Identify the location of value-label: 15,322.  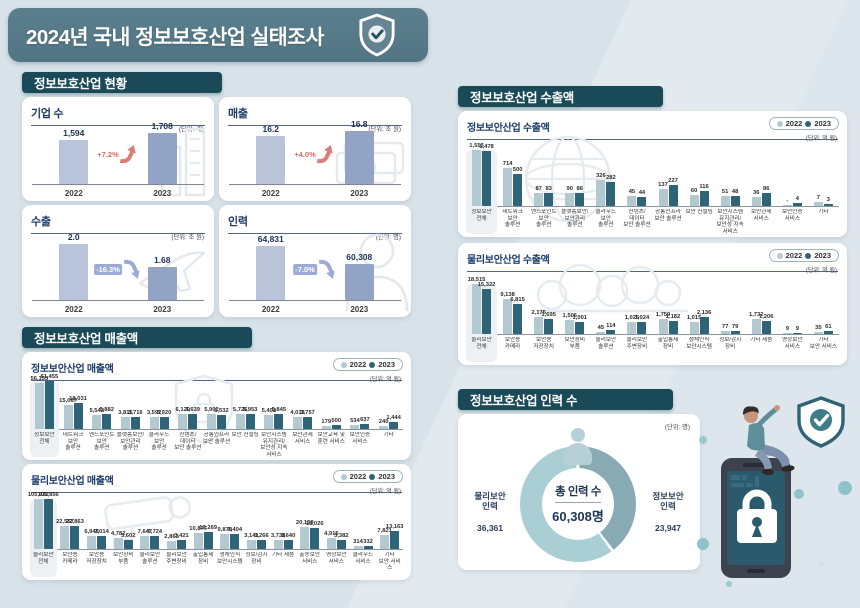
(486, 284).